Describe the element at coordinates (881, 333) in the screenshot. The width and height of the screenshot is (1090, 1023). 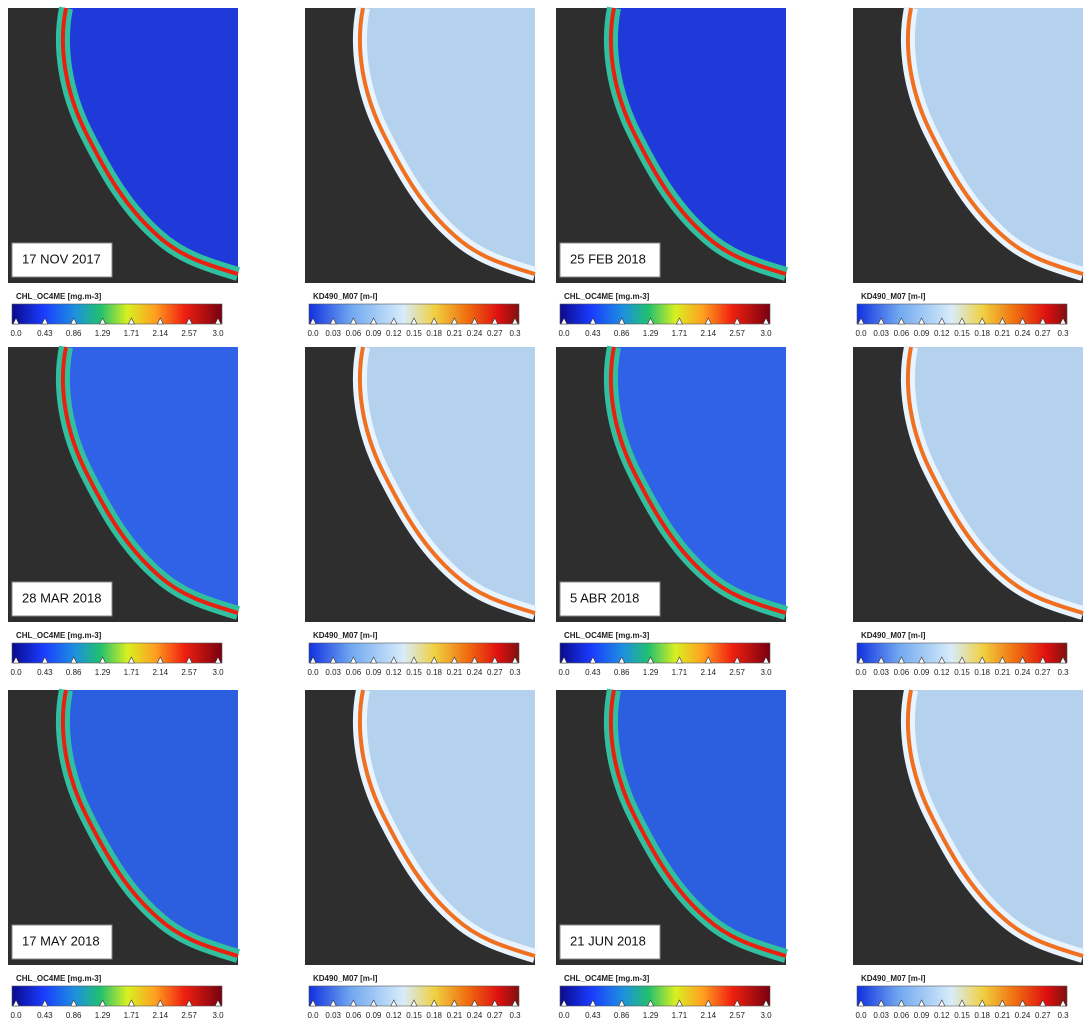
I see `colorbar-tick-label: 0.03` at that location.